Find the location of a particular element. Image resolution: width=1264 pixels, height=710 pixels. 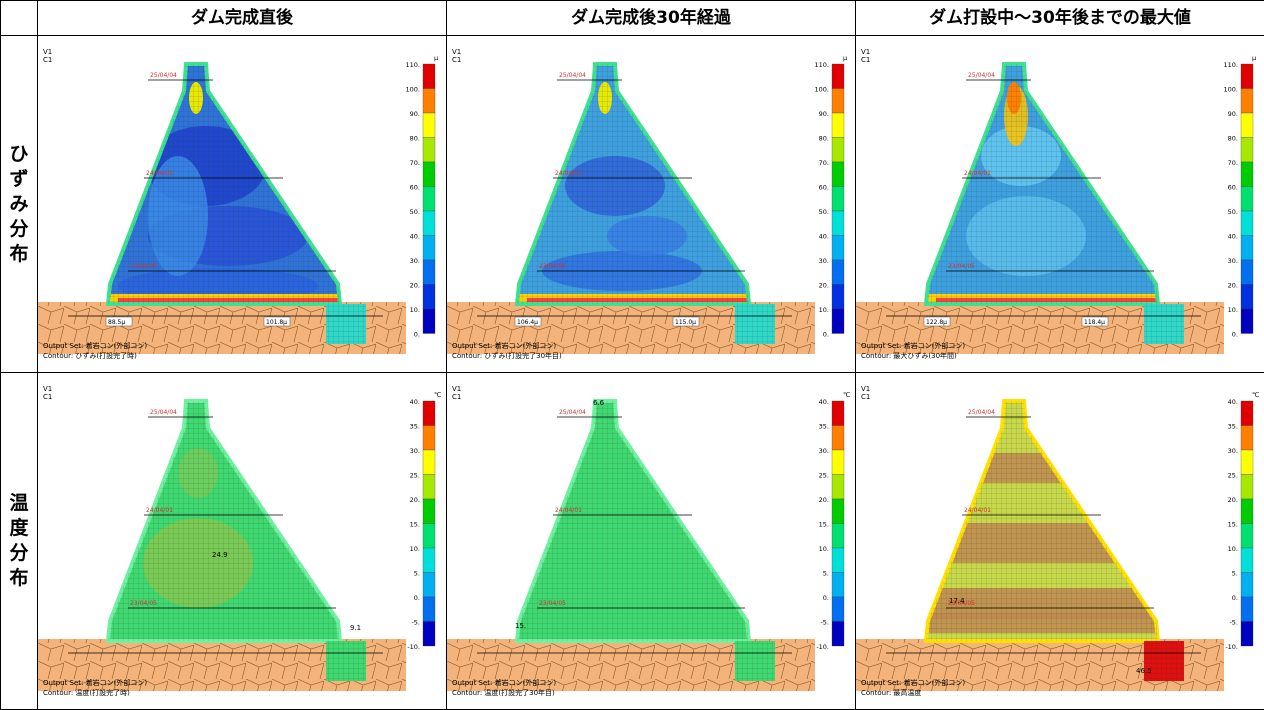

scale-tick: 70. is located at coordinates (824, 163).